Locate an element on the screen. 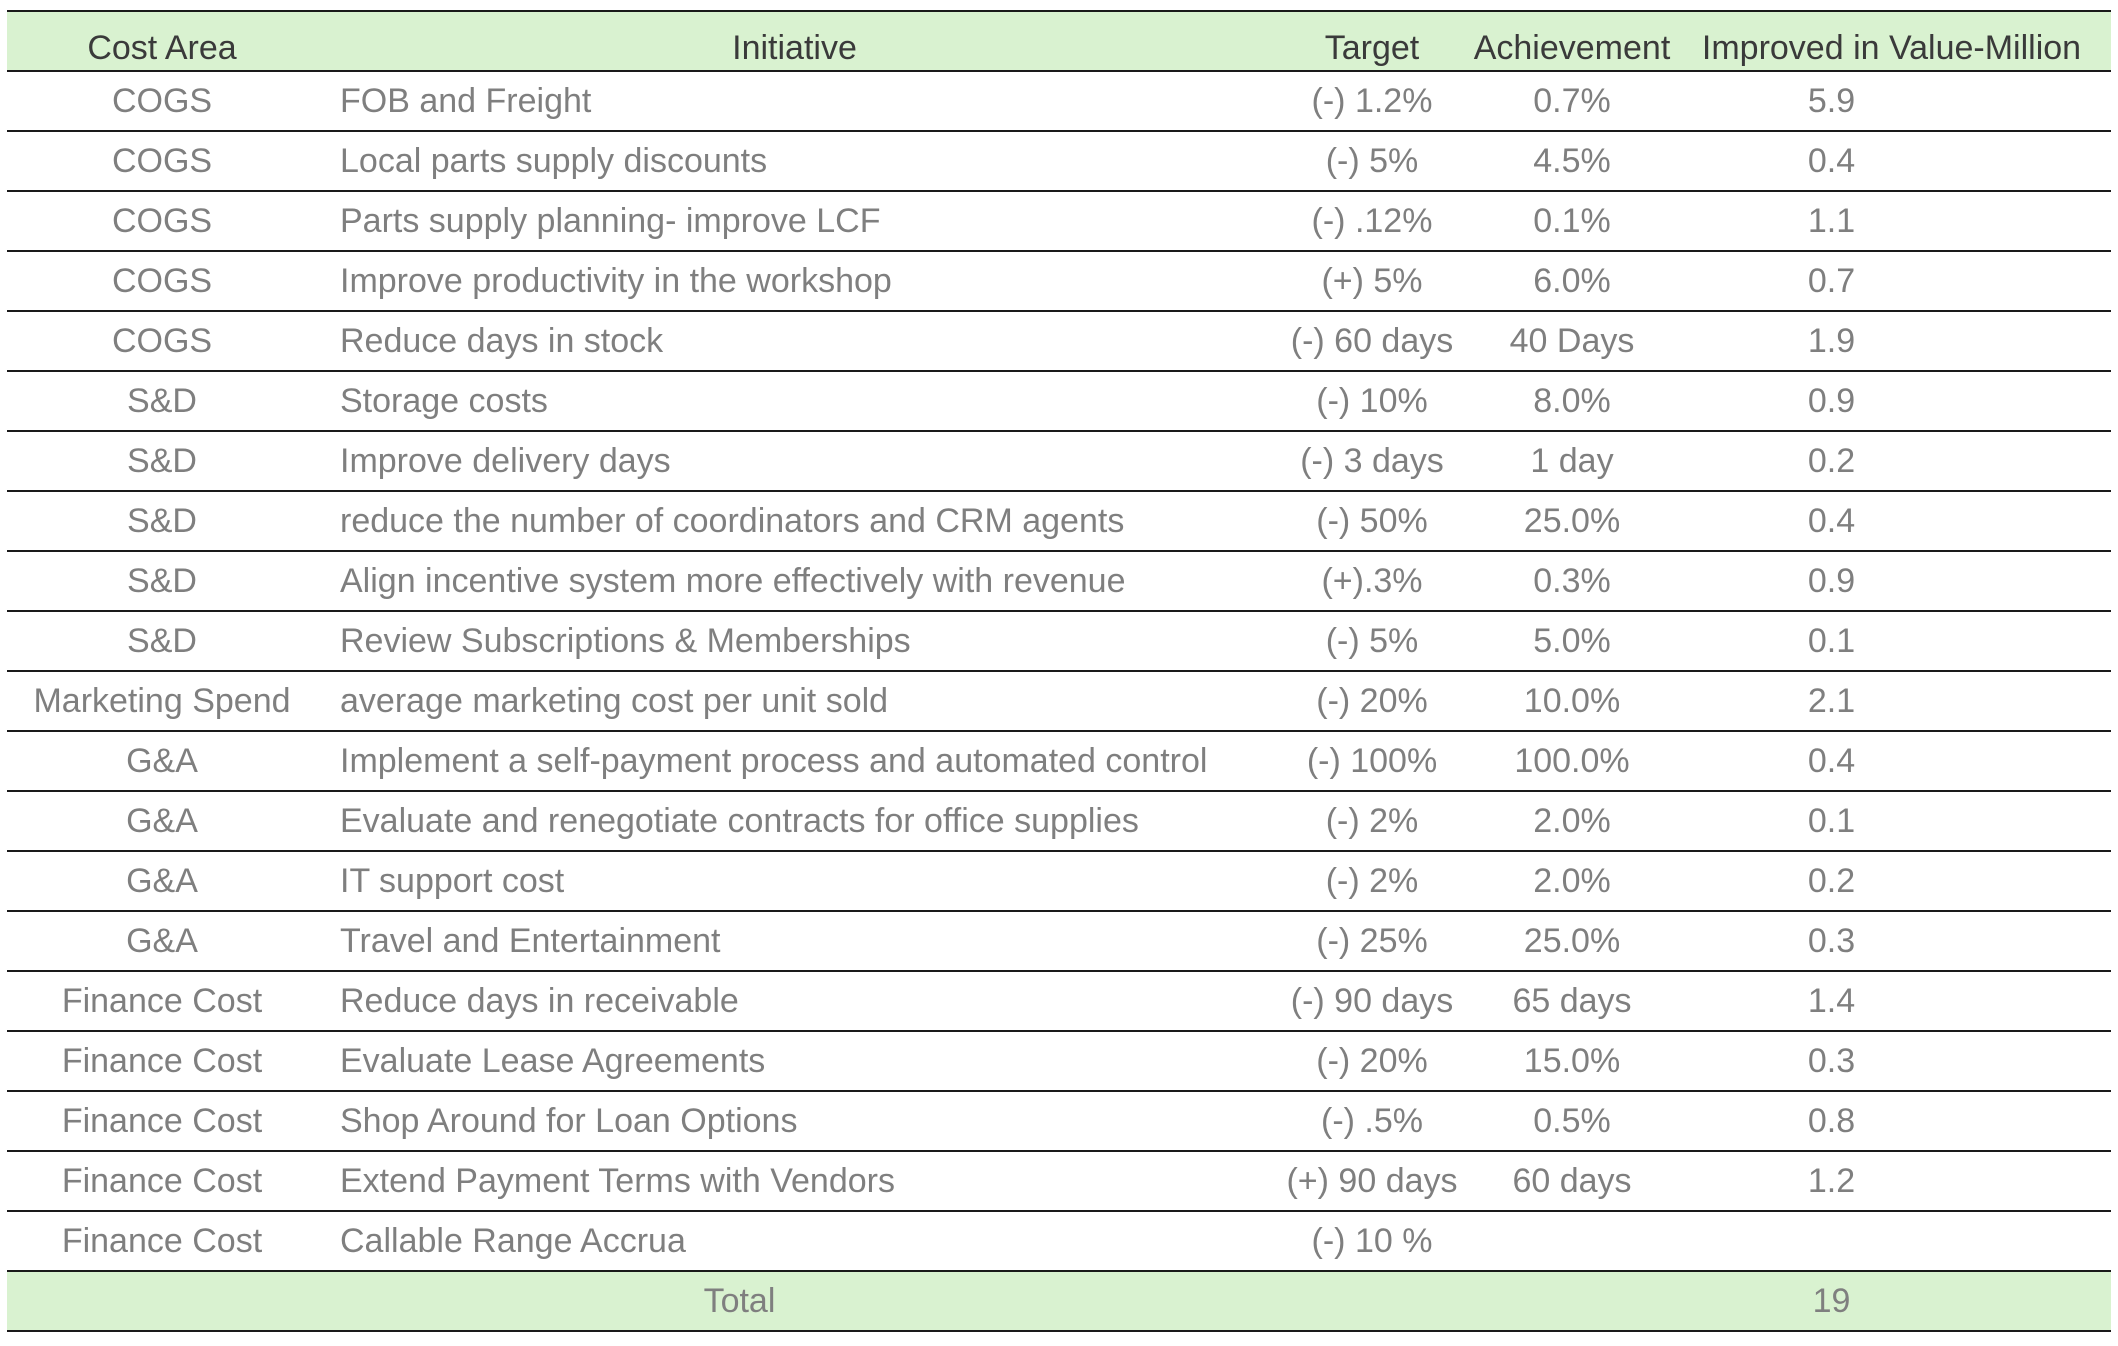 The image size is (2118, 1346). target-cell: (-) 3 days is located at coordinates (1372, 461).